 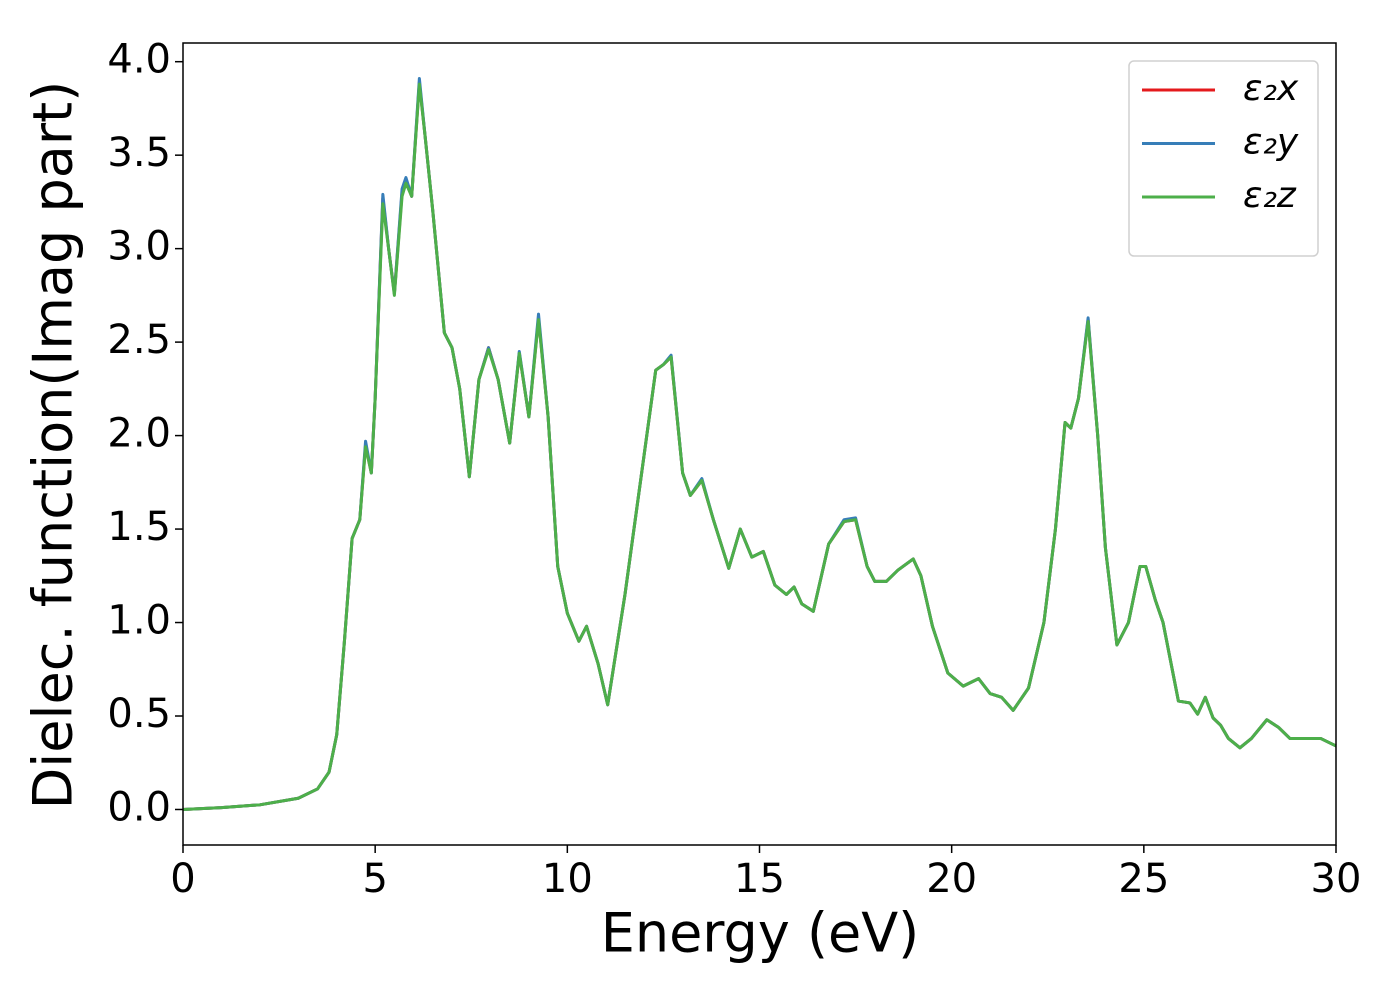 I want to click on x-tick-label: 30, so click(x=1336, y=879).